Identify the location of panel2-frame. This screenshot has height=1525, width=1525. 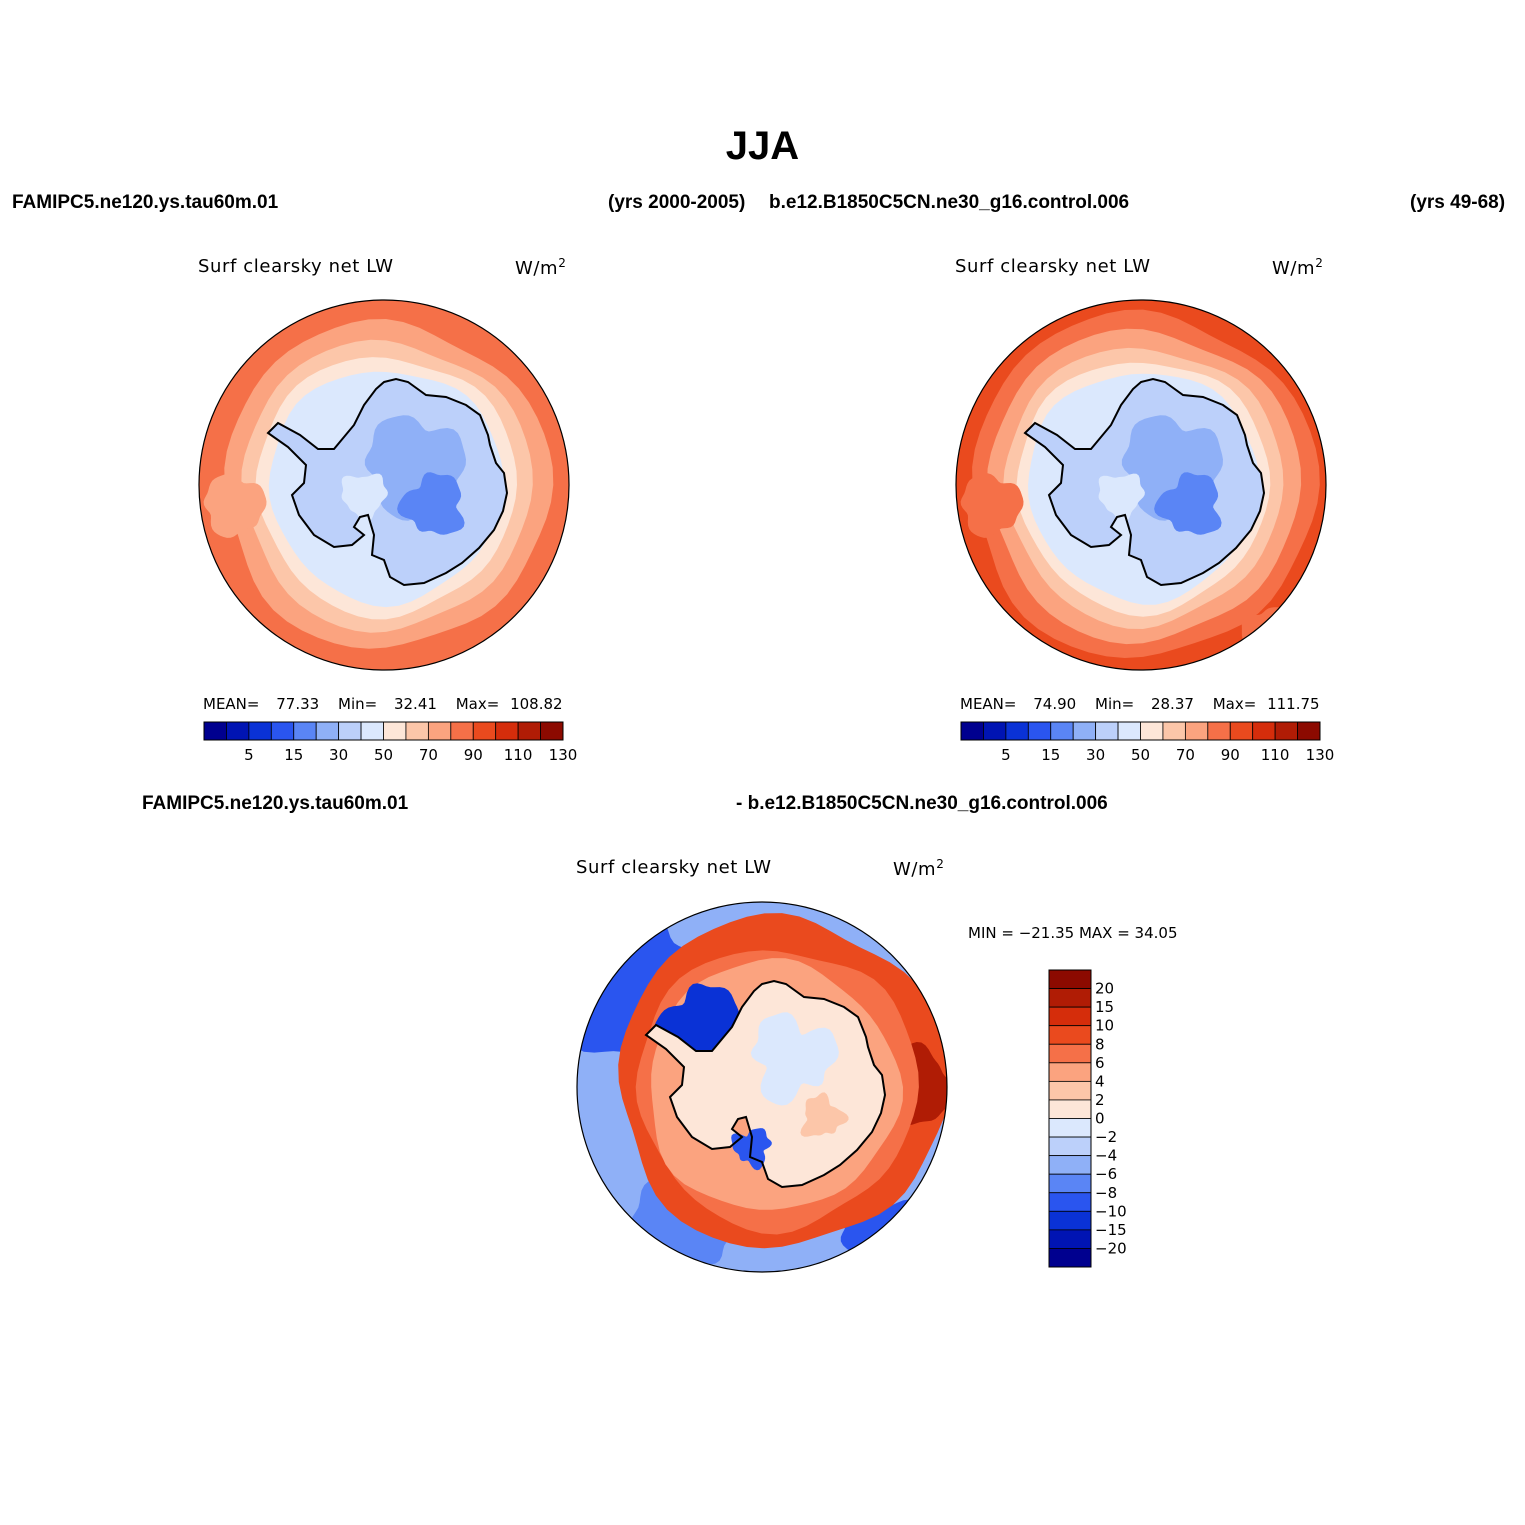
(1141, 485).